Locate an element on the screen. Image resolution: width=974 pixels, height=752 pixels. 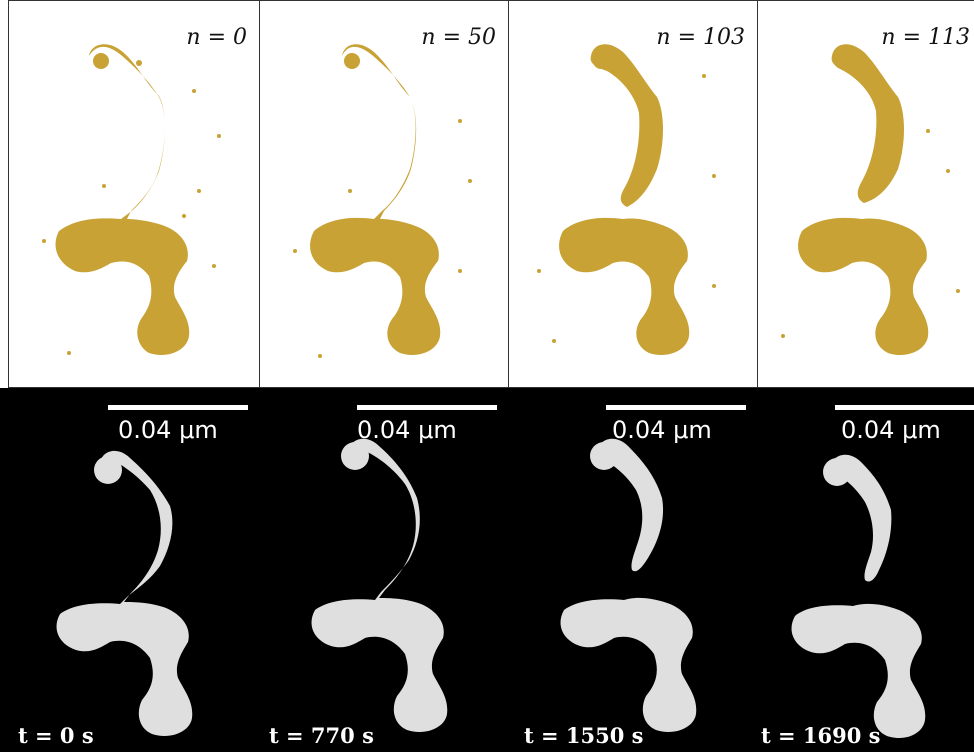
scale-label-4: 0.04 μm is located at coordinates (891, 430).